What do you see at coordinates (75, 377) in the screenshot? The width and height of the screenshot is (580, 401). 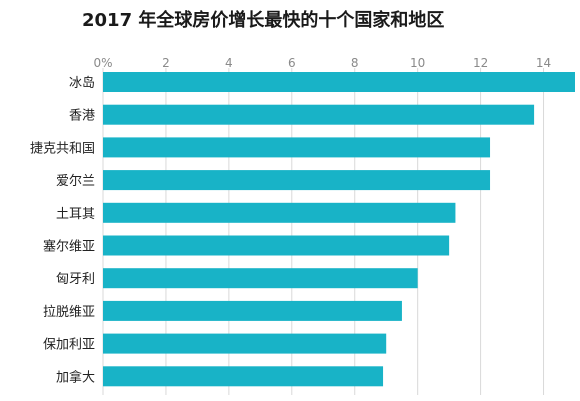 I see `category-label: 加拿大` at bounding box center [75, 377].